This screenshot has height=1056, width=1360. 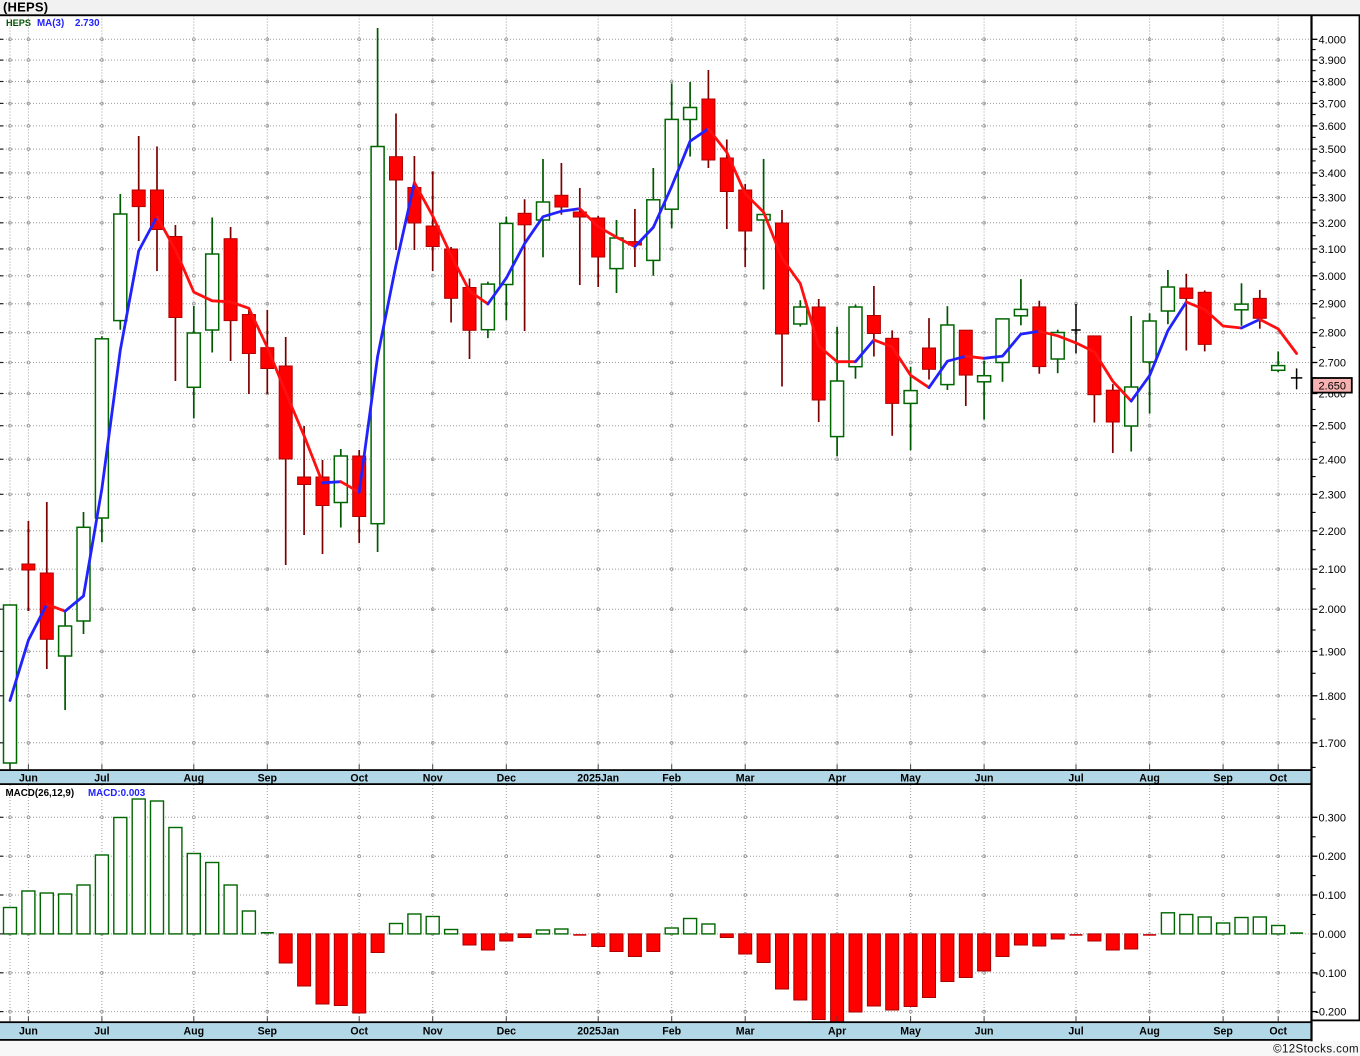 What do you see at coordinates (87, 23) in the screenshot?
I see `svg-text: 2.730` at bounding box center [87, 23].